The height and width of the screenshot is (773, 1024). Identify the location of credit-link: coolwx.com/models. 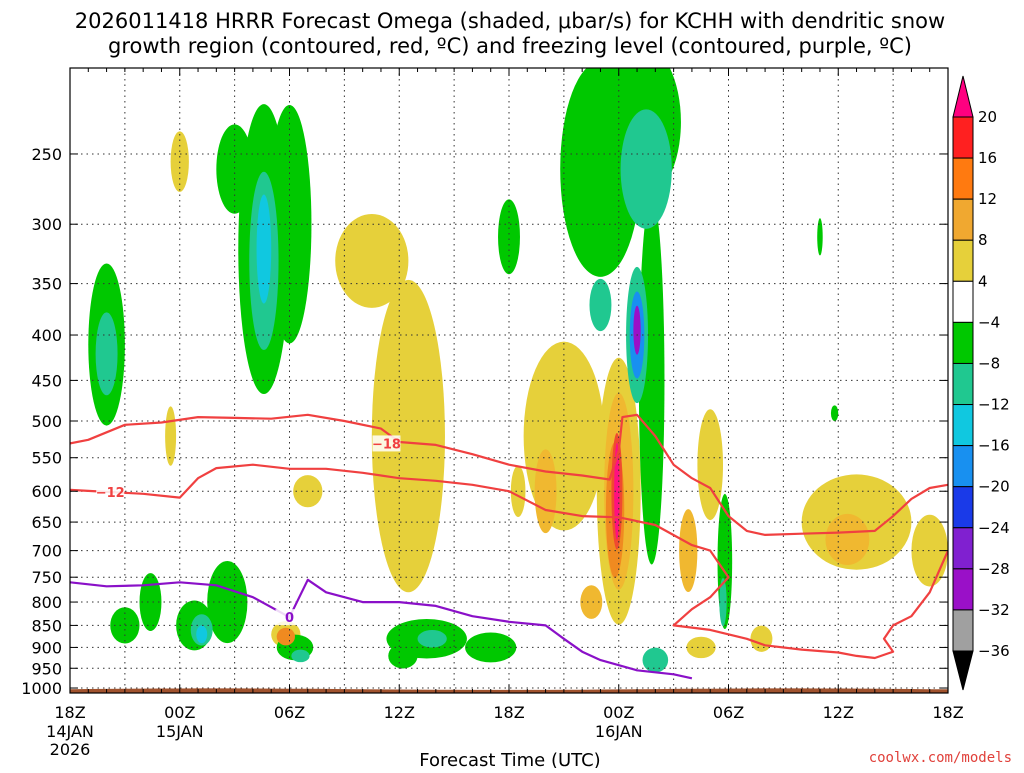
(940, 758).